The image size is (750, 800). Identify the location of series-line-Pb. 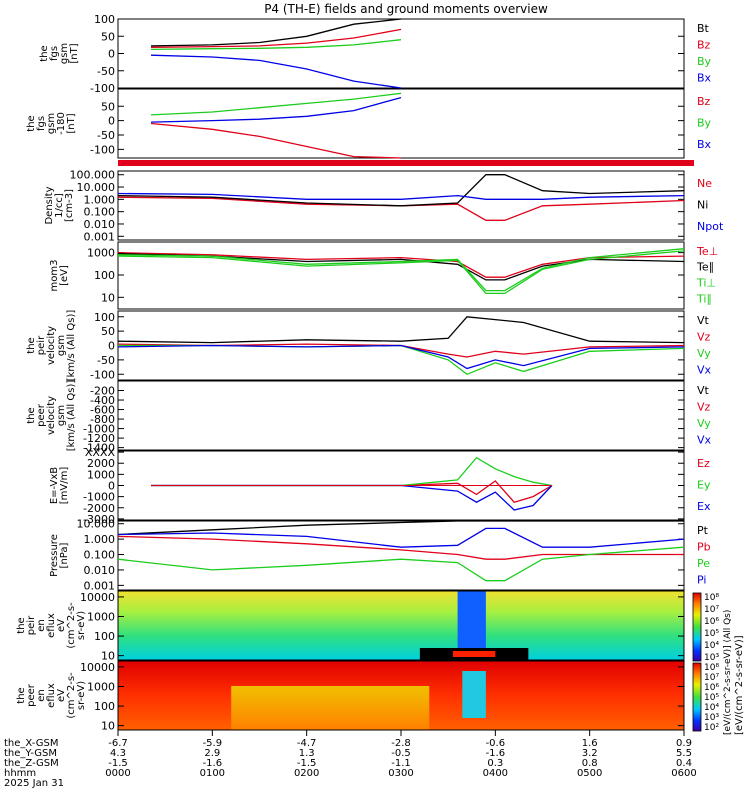
(400, 547).